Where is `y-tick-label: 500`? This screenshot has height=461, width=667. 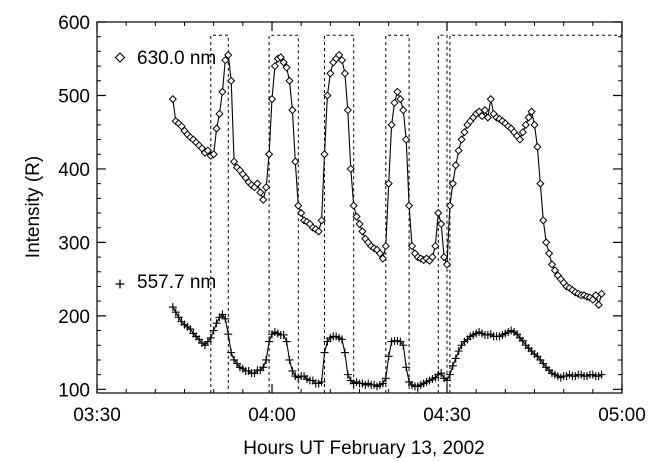 y-tick-label: 500 is located at coordinates (74, 96).